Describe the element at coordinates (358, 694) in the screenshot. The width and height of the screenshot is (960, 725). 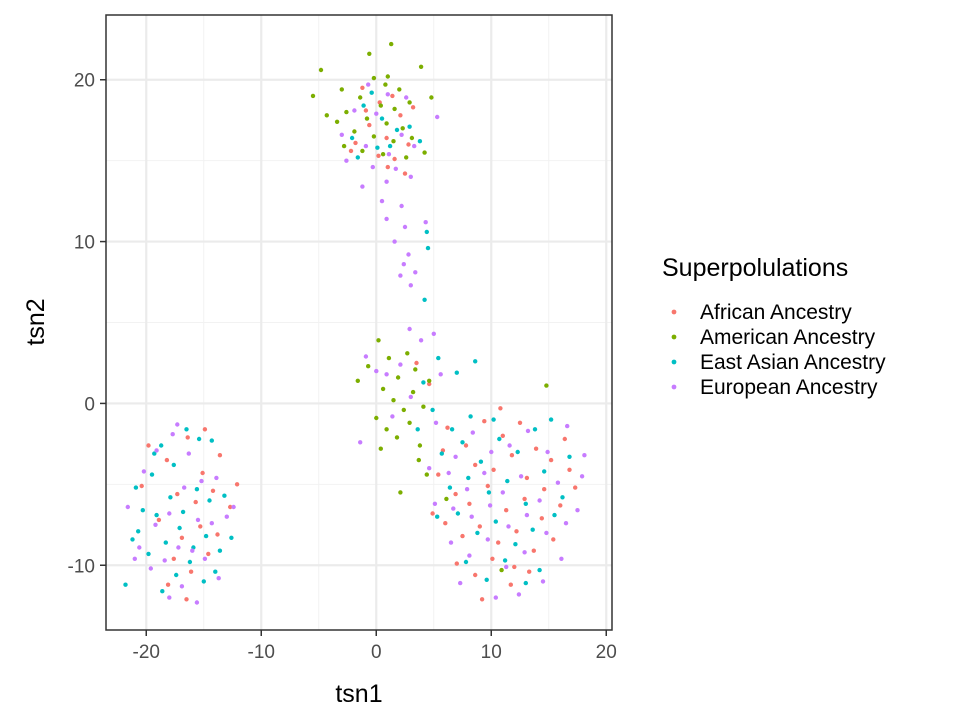
I see `x-axis-title: tsn1` at that location.